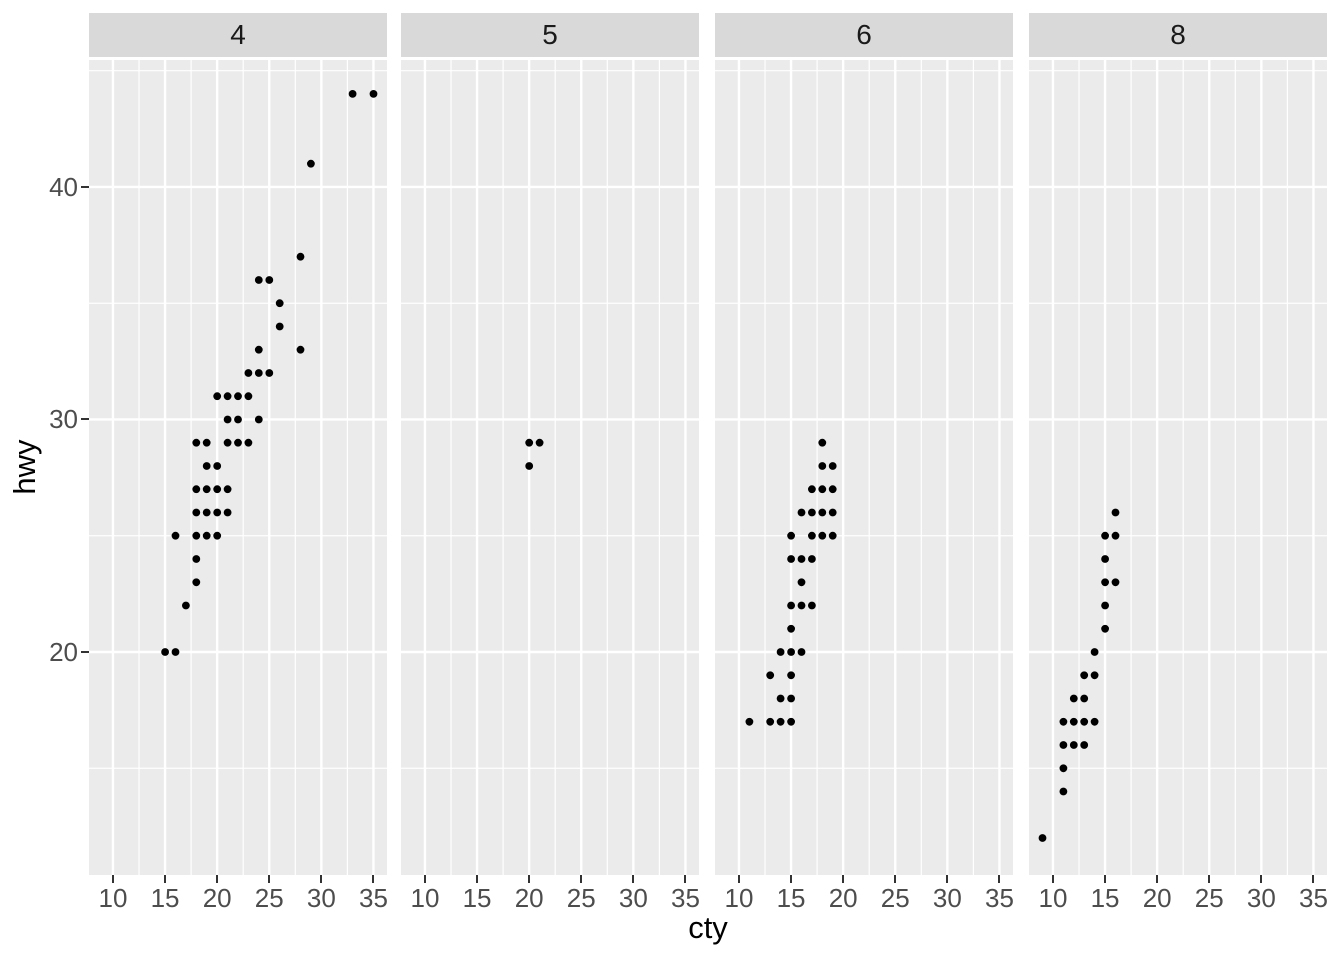 This screenshot has width=1344, height=960. I want to click on x-tick-label: 35, so click(373, 898).